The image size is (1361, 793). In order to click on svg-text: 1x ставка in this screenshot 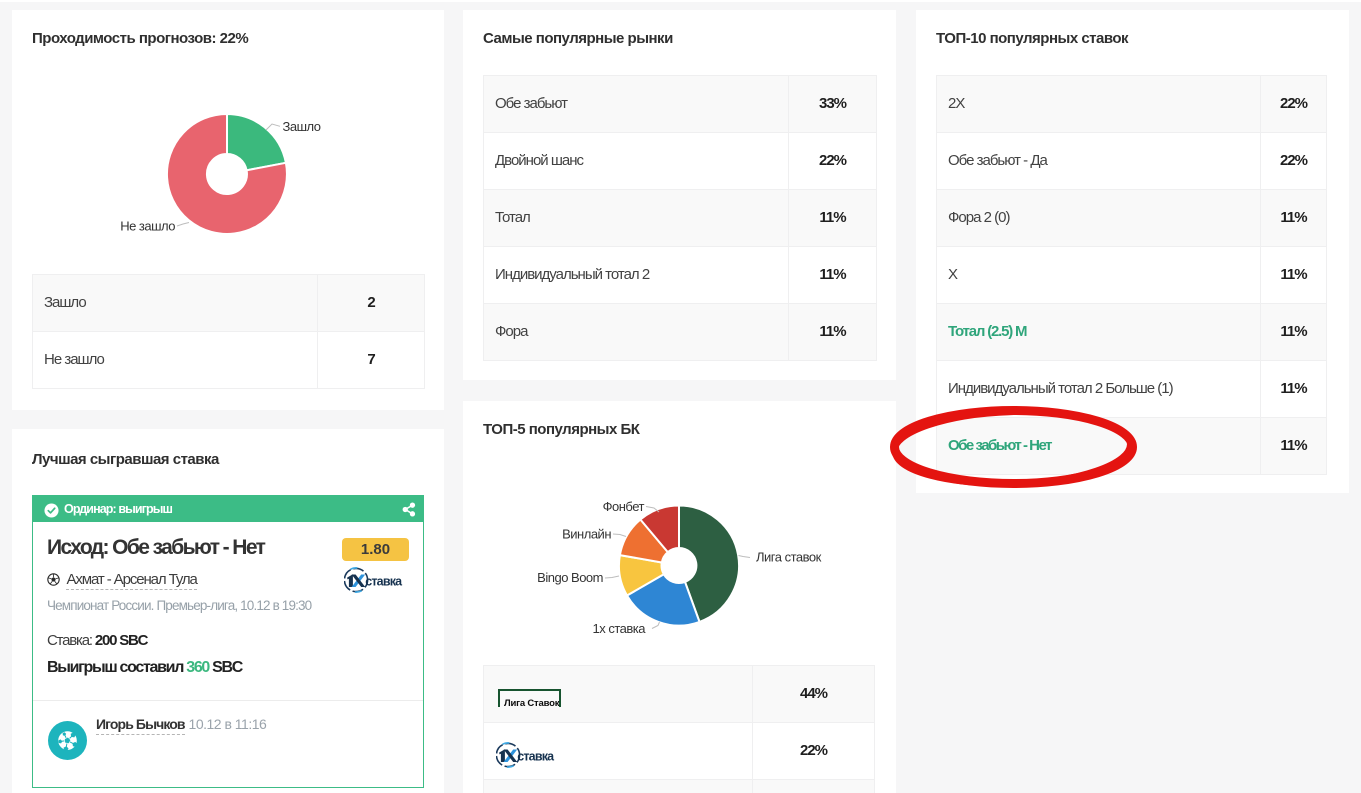, I will do `click(620, 628)`.